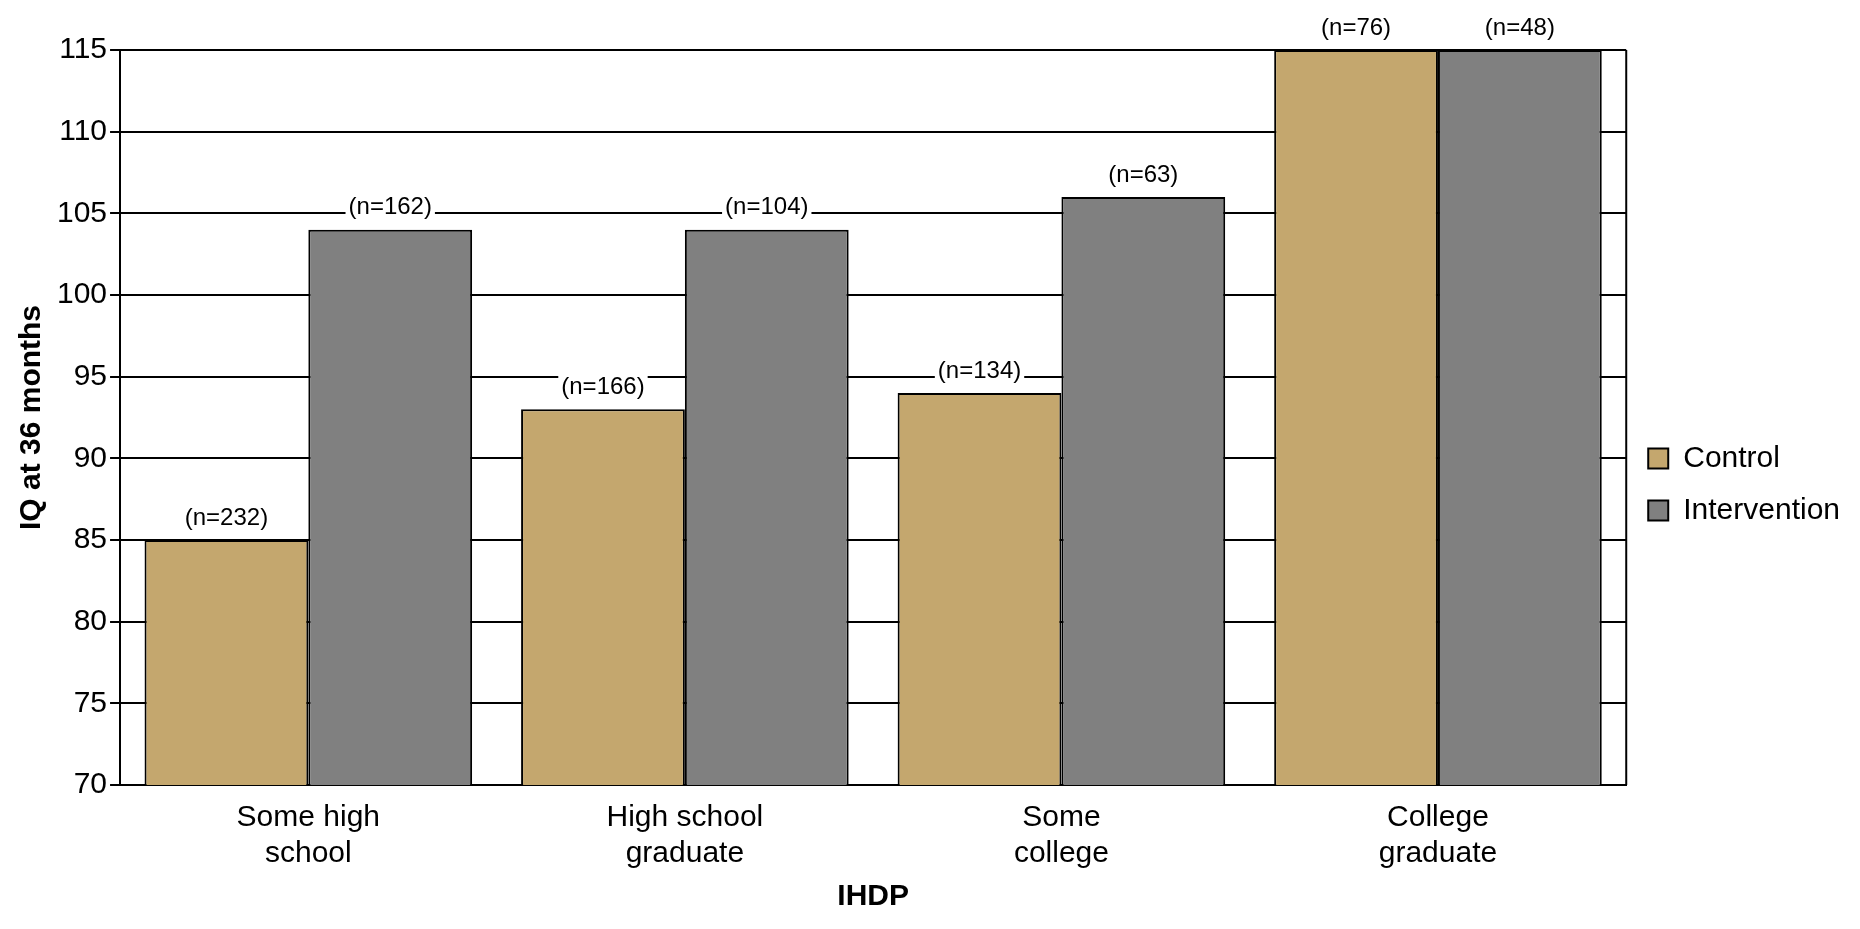  I want to click on y-tick-label: 110, so click(83, 129).